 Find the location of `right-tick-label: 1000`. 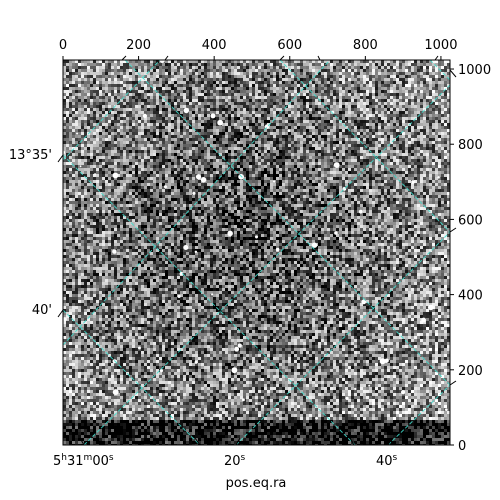

right-tick-label: 1000 is located at coordinates (474, 70).